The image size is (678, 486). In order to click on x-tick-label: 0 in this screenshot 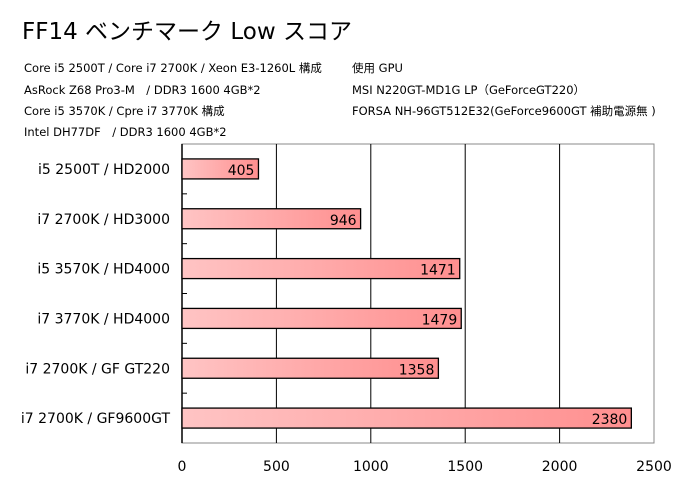, I will do `click(182, 467)`.